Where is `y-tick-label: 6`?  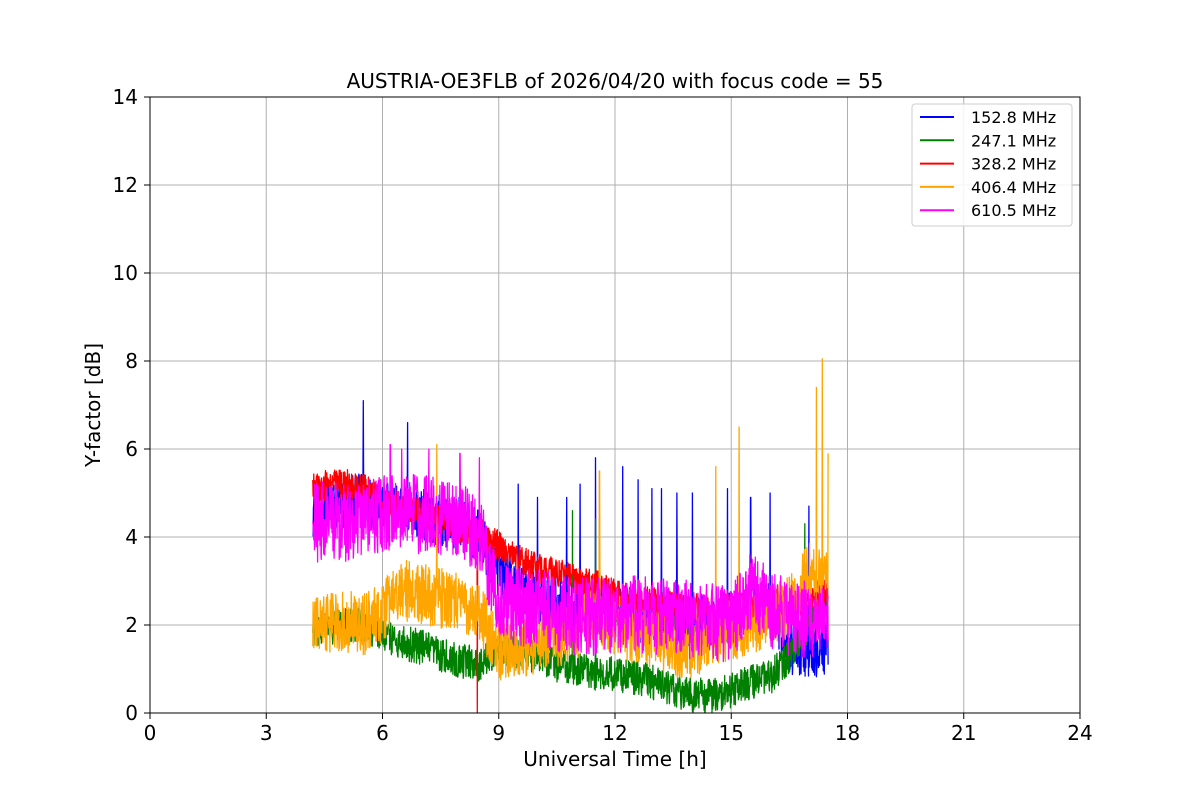
y-tick-label: 6 is located at coordinates (131, 449).